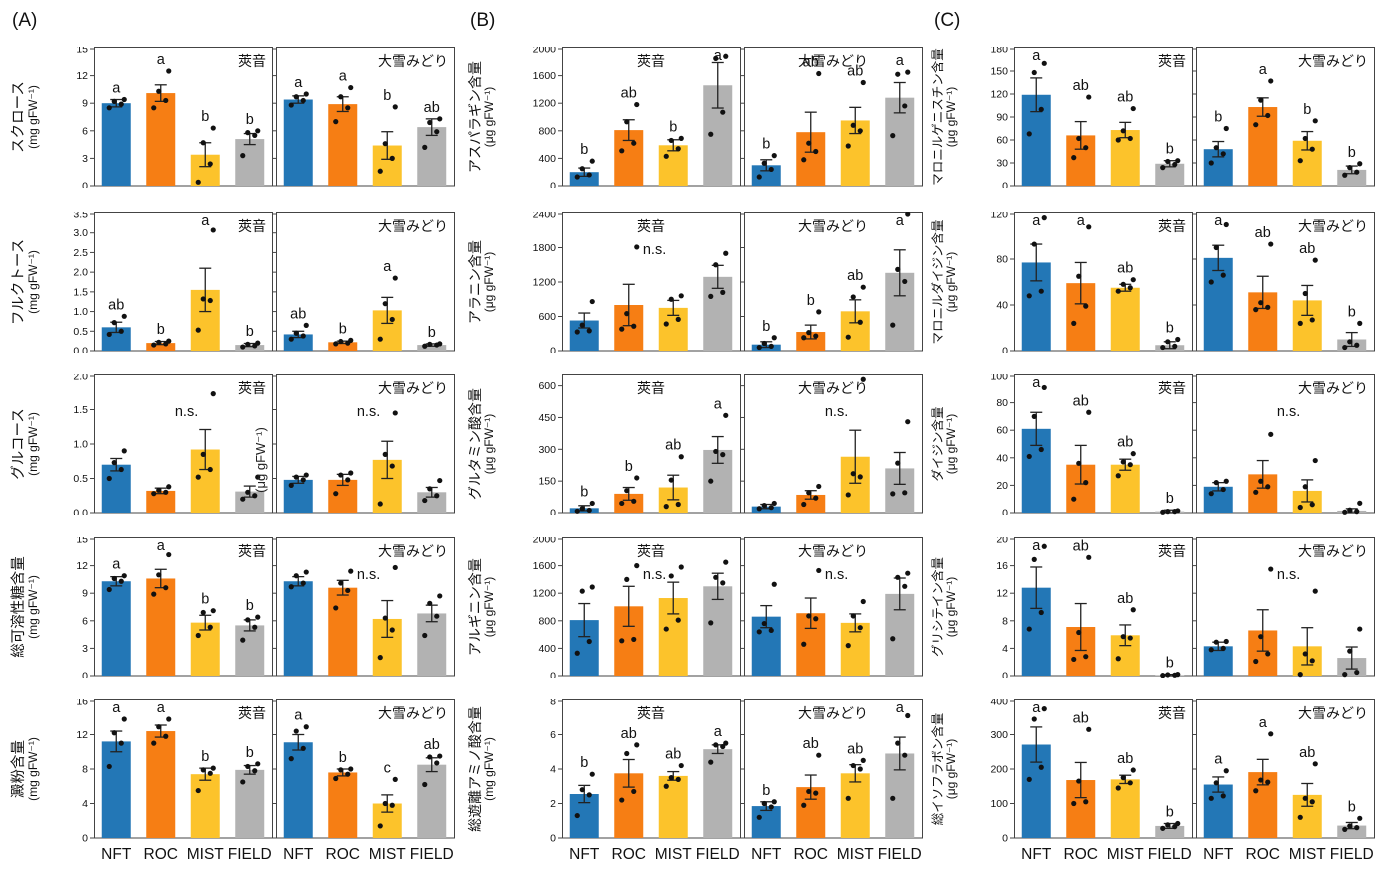 The height and width of the screenshot is (877, 1386). I want to click on chart-C3: 0 20 40 60 80 100 a ab ab b 莢音 n.s. 大雪みどり, so click(1182, 445).